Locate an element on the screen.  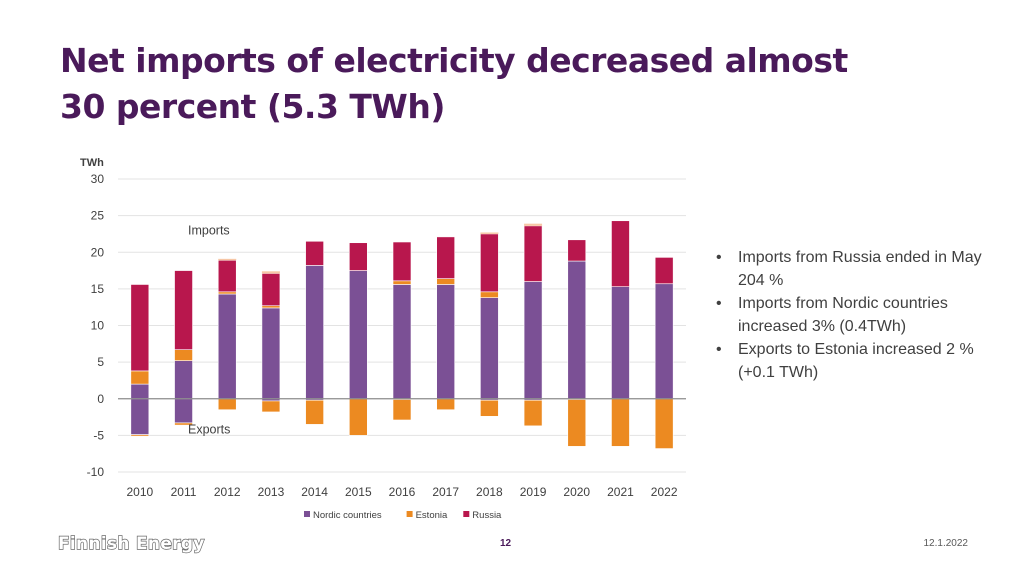
legend: Nordic countries Estonia Russia is located at coordinates (403, 515).